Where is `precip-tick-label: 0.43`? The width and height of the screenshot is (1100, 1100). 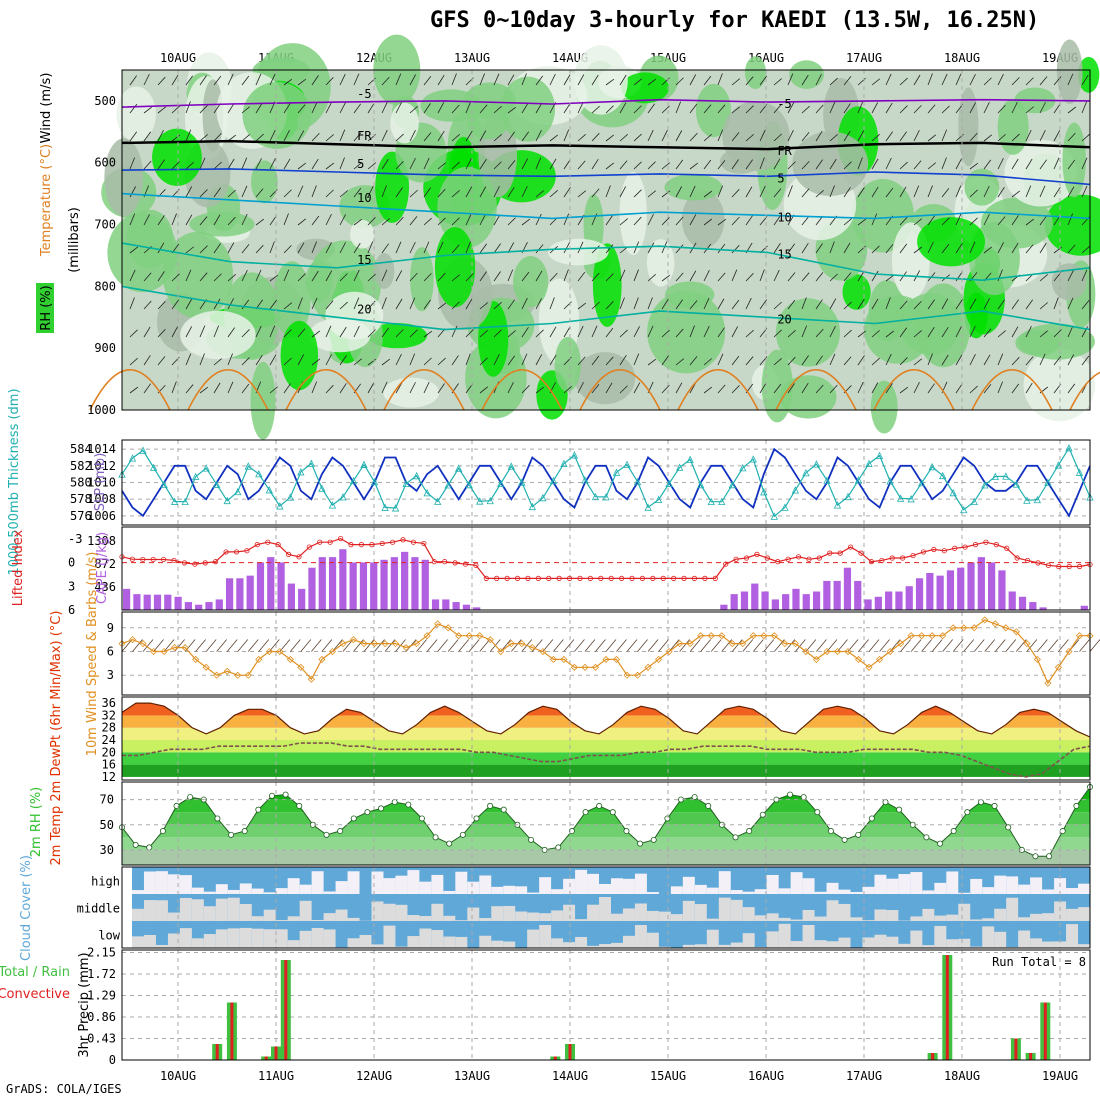
precip-tick-label: 0.43 is located at coordinates (101, 1039).